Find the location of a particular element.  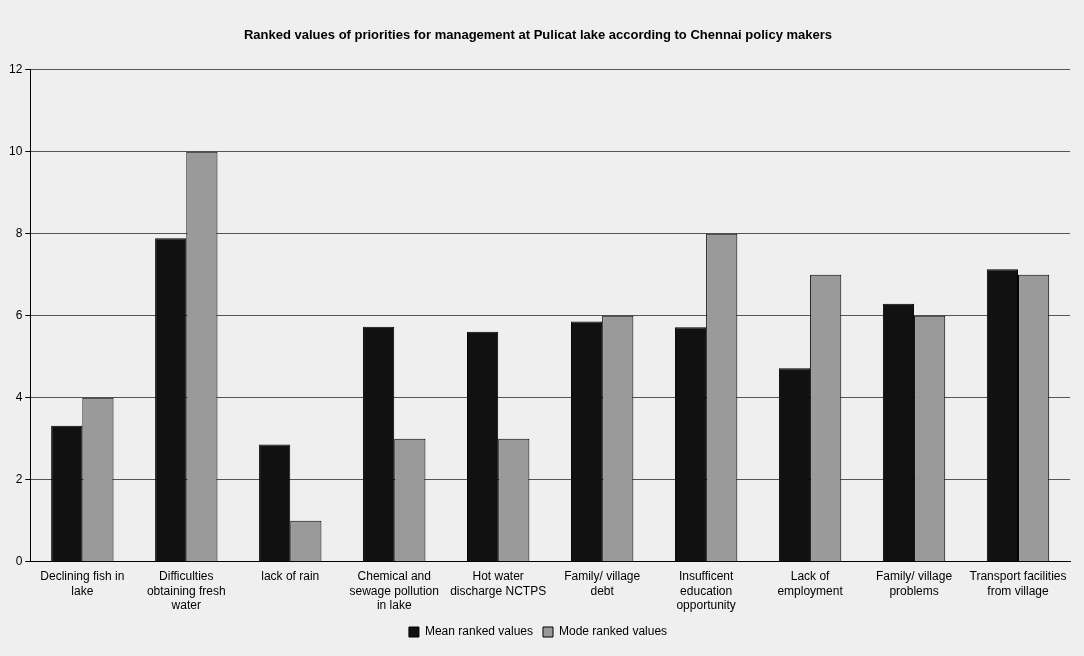

x-tick-label: Family/ village debt is located at coordinates (602, 583).